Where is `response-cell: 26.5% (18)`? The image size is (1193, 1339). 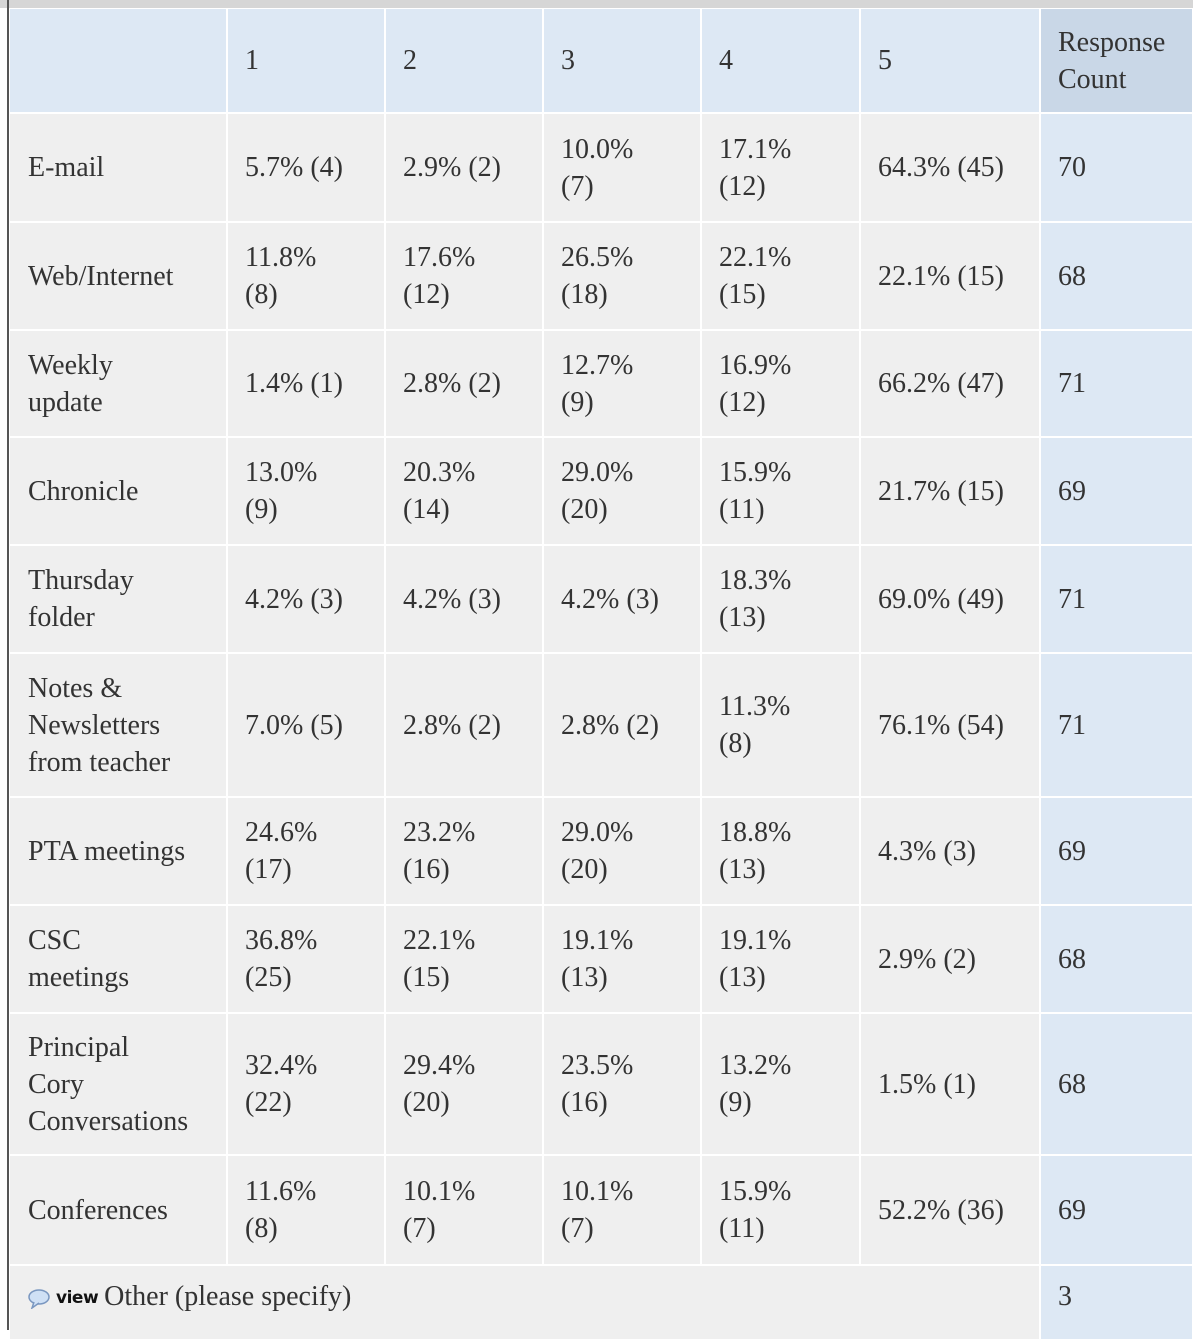 response-cell: 26.5% (18) is located at coordinates (622, 276).